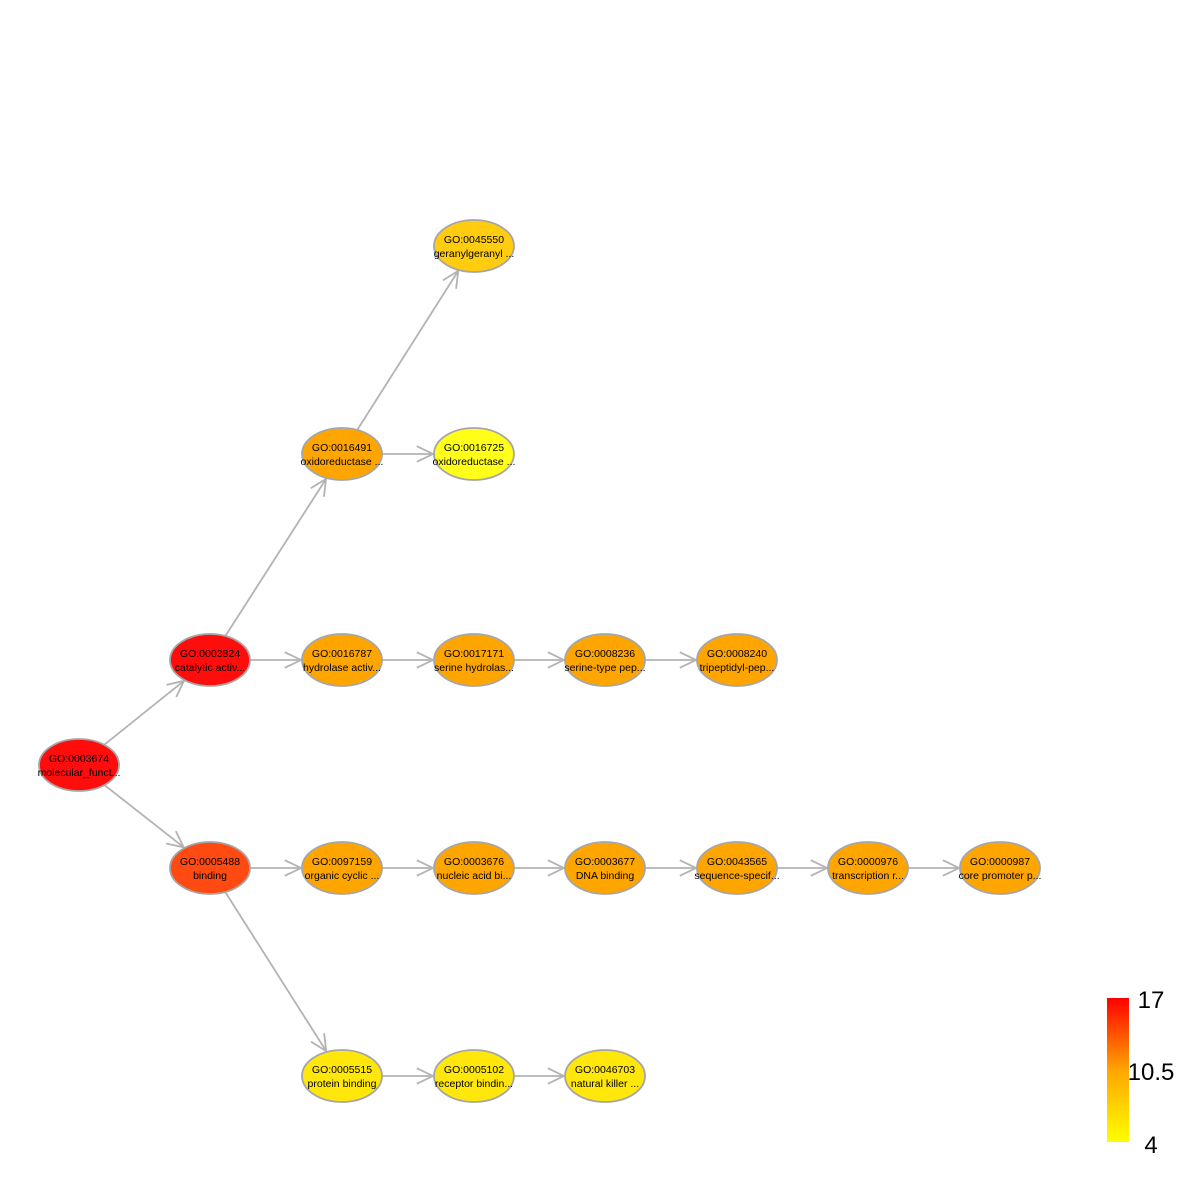 The height and width of the screenshot is (1200, 1200). Describe the element at coordinates (210, 862) in the screenshot. I see `node-id-text: GO:0005488` at that location.